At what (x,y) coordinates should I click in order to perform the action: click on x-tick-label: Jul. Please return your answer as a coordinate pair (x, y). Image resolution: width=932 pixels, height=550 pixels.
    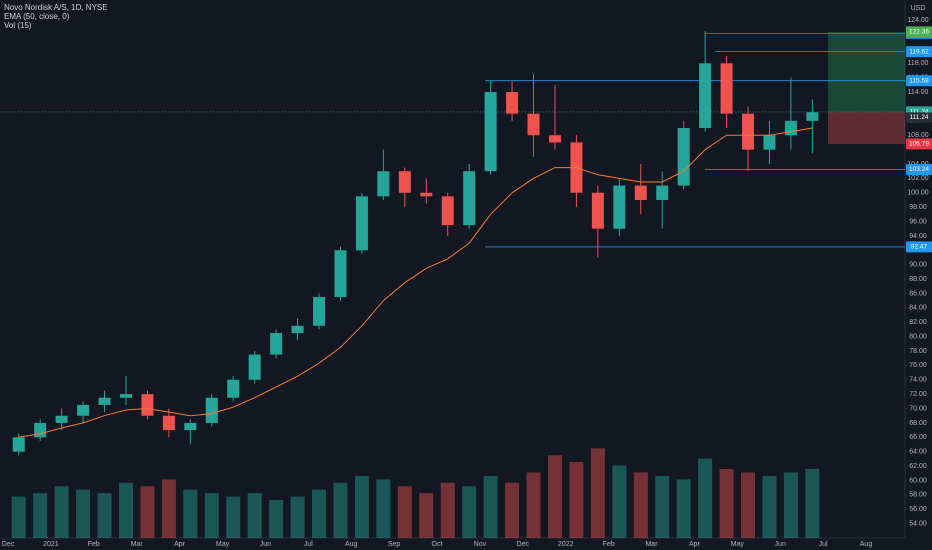
    Looking at the image, I should click on (823, 544).